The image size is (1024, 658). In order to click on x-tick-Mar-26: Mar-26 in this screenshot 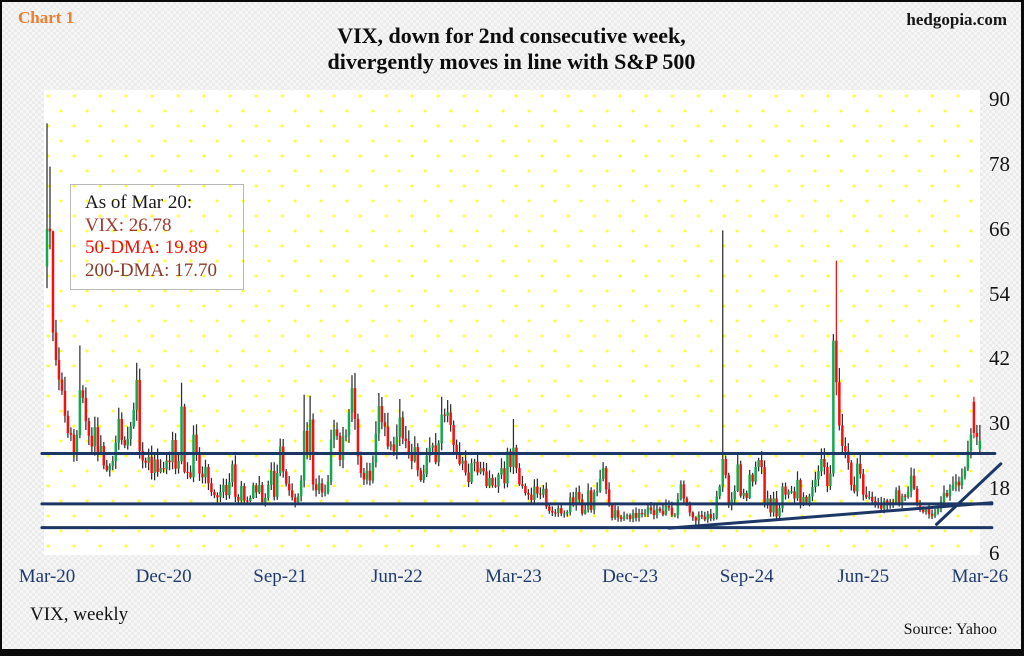, I will do `click(980, 576)`.